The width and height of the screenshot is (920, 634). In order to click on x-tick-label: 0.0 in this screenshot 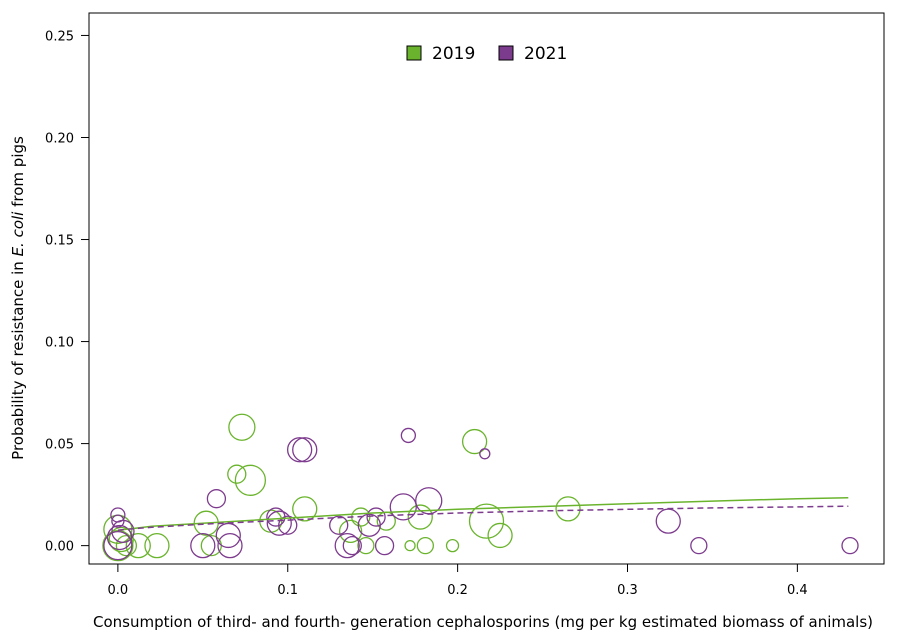, I will do `click(118, 590)`.